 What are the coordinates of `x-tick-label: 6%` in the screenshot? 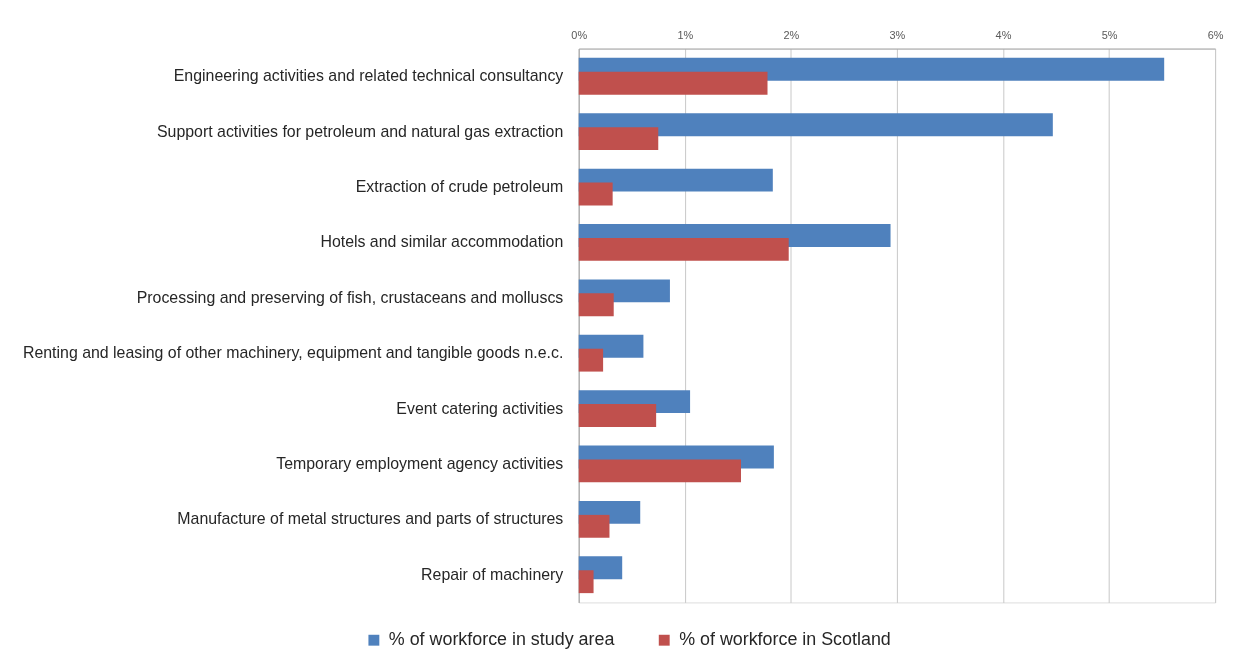 It's located at (1215, 35).